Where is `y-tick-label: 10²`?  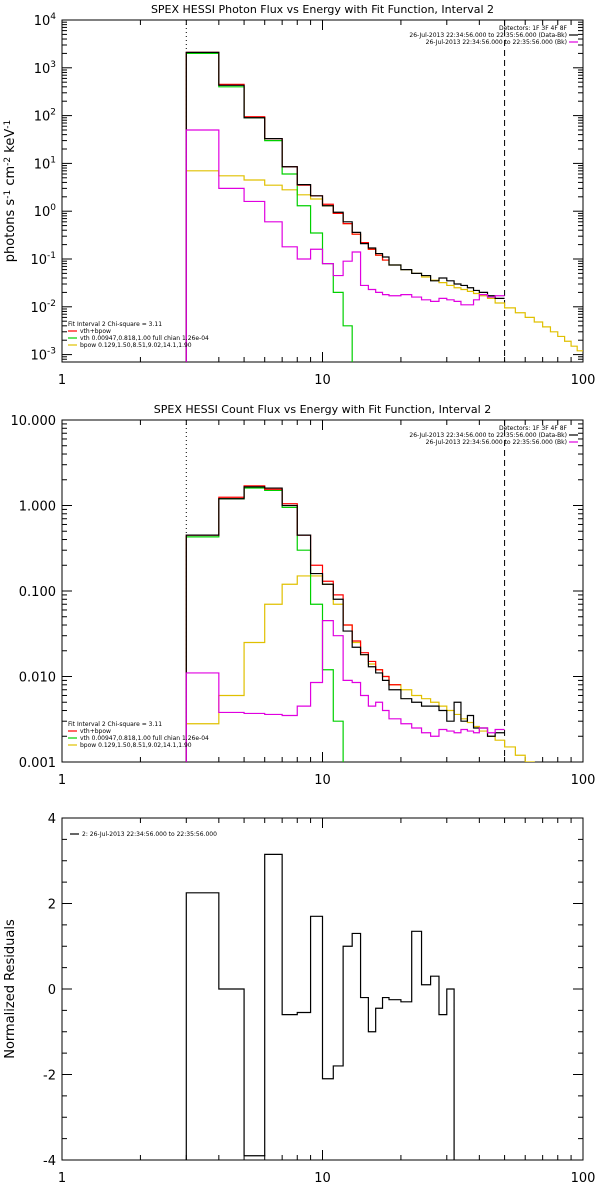 y-tick-label: 10² is located at coordinates (45, 116).